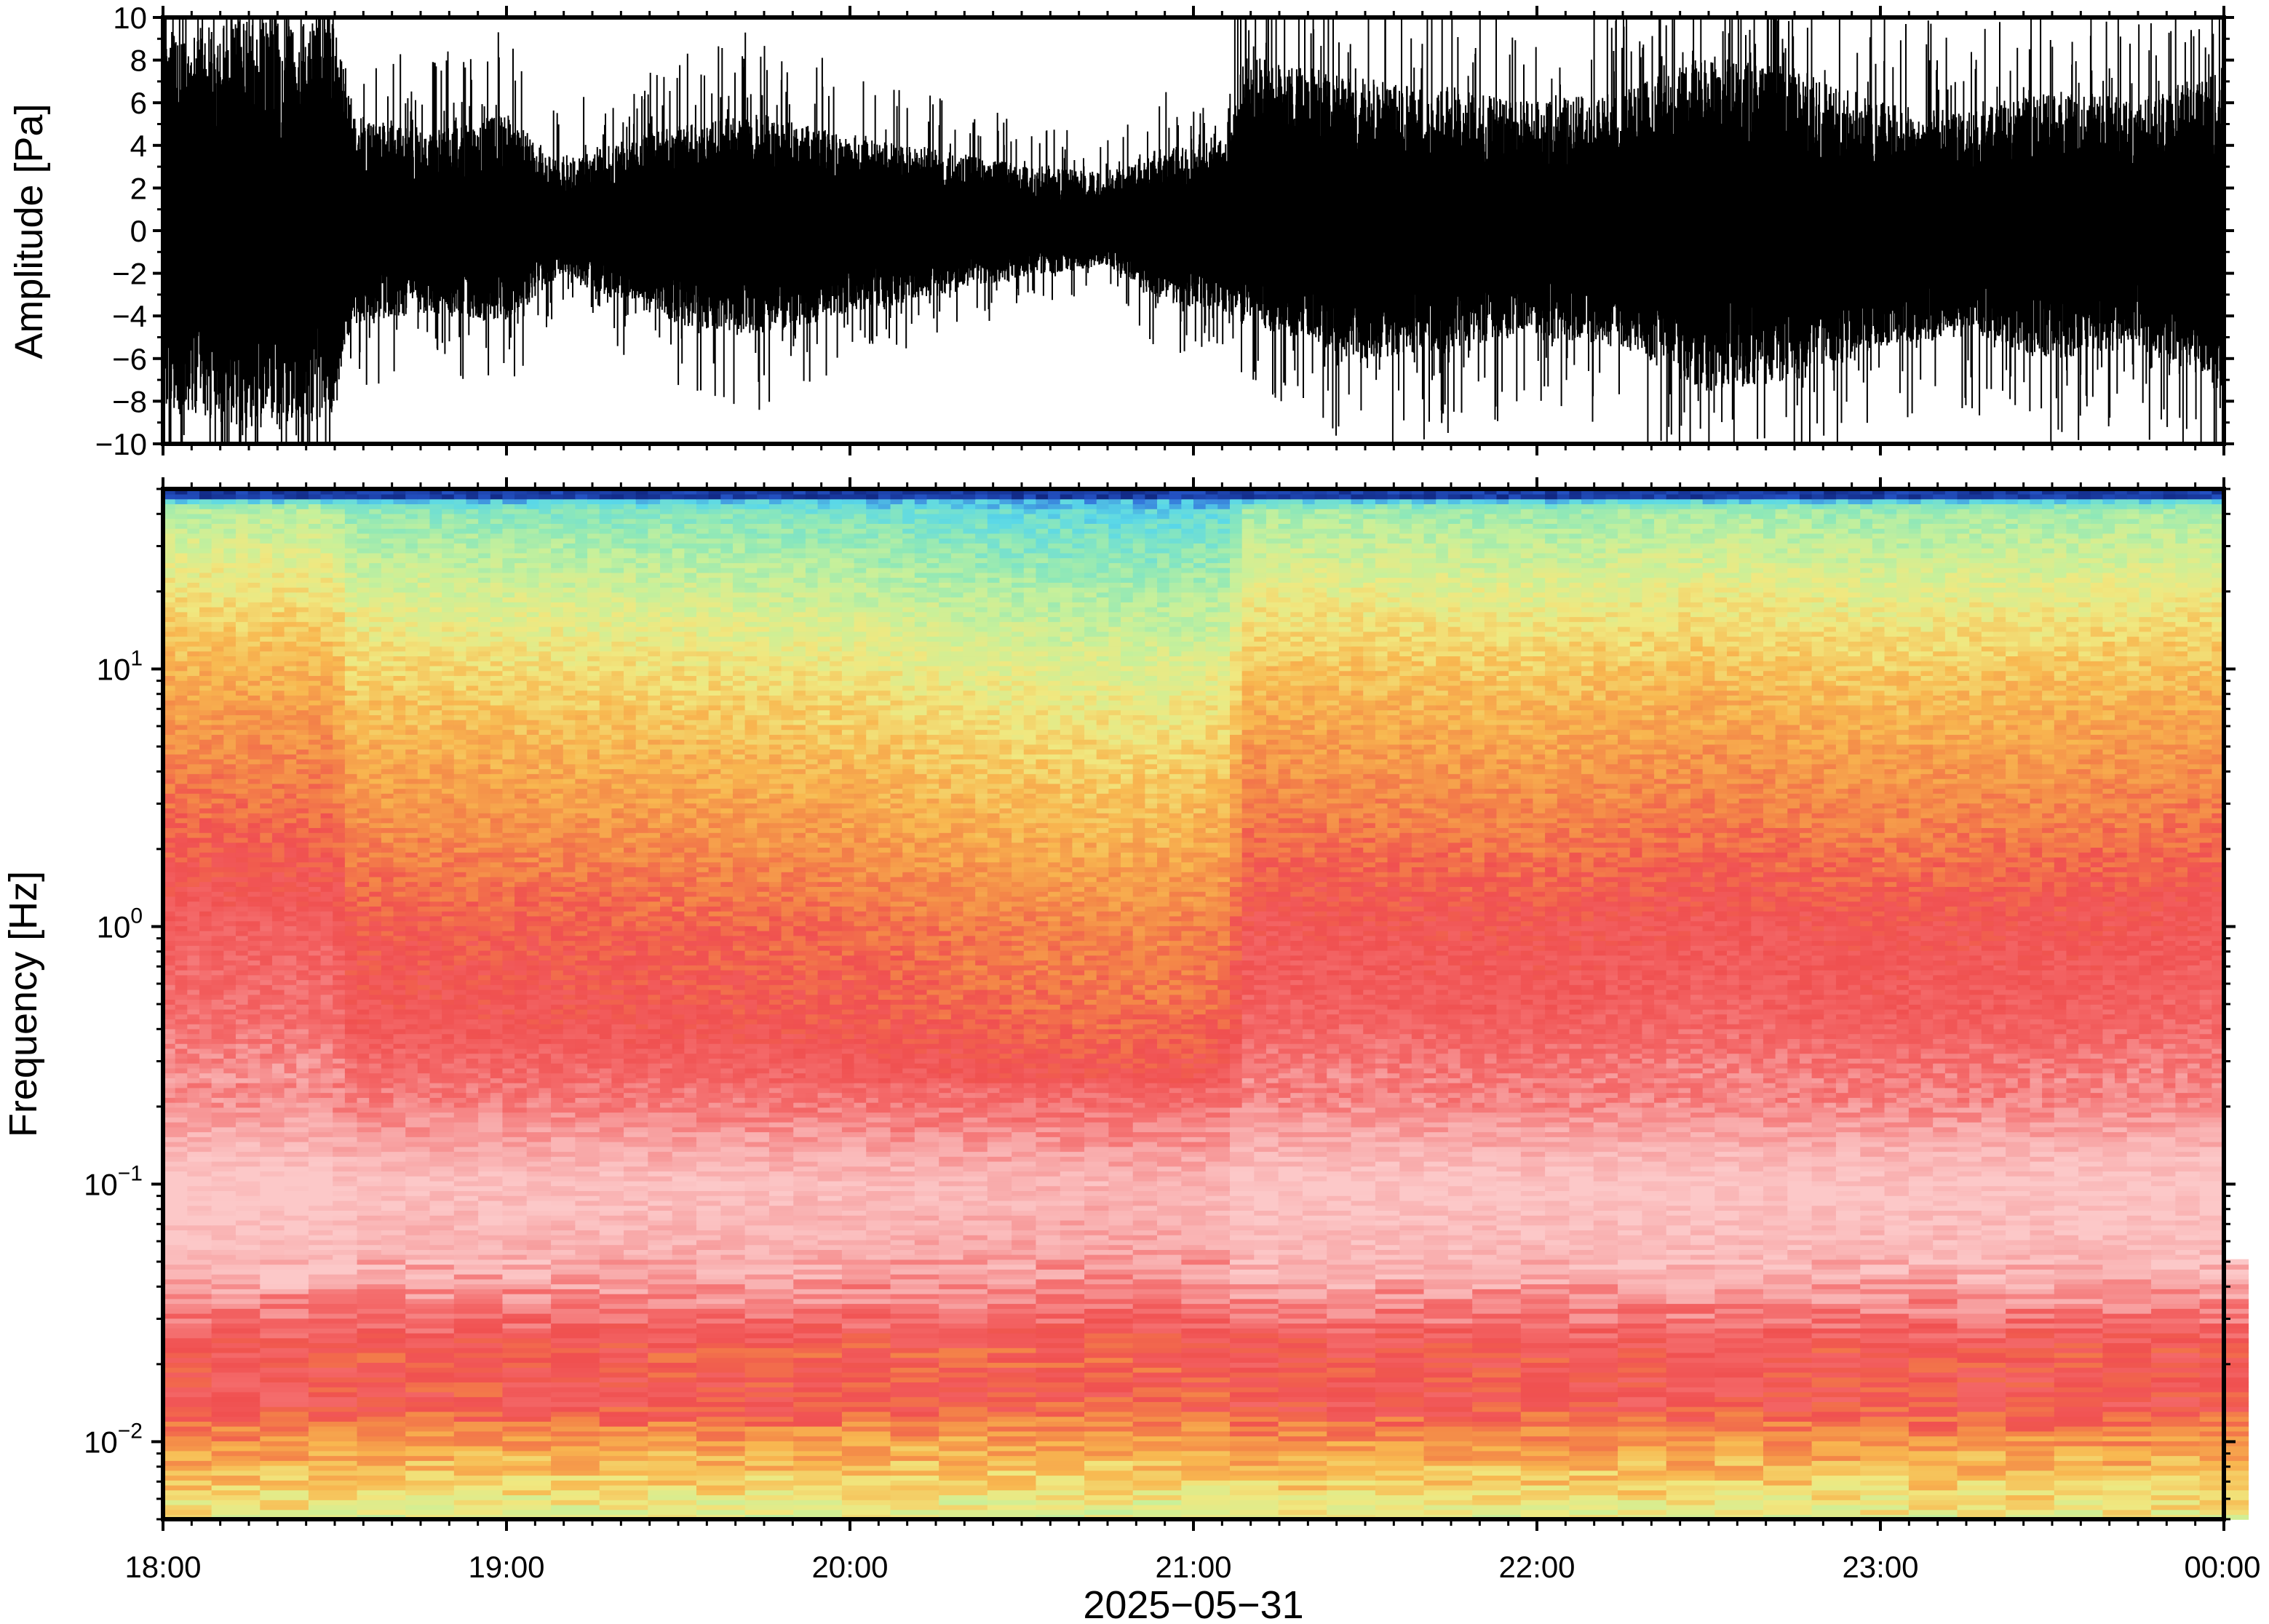 Image resolution: width=2269 pixels, height=1624 pixels. What do you see at coordinates (130, 316) in the screenshot?
I see `waveform-y-tick-label: −4` at bounding box center [130, 316].